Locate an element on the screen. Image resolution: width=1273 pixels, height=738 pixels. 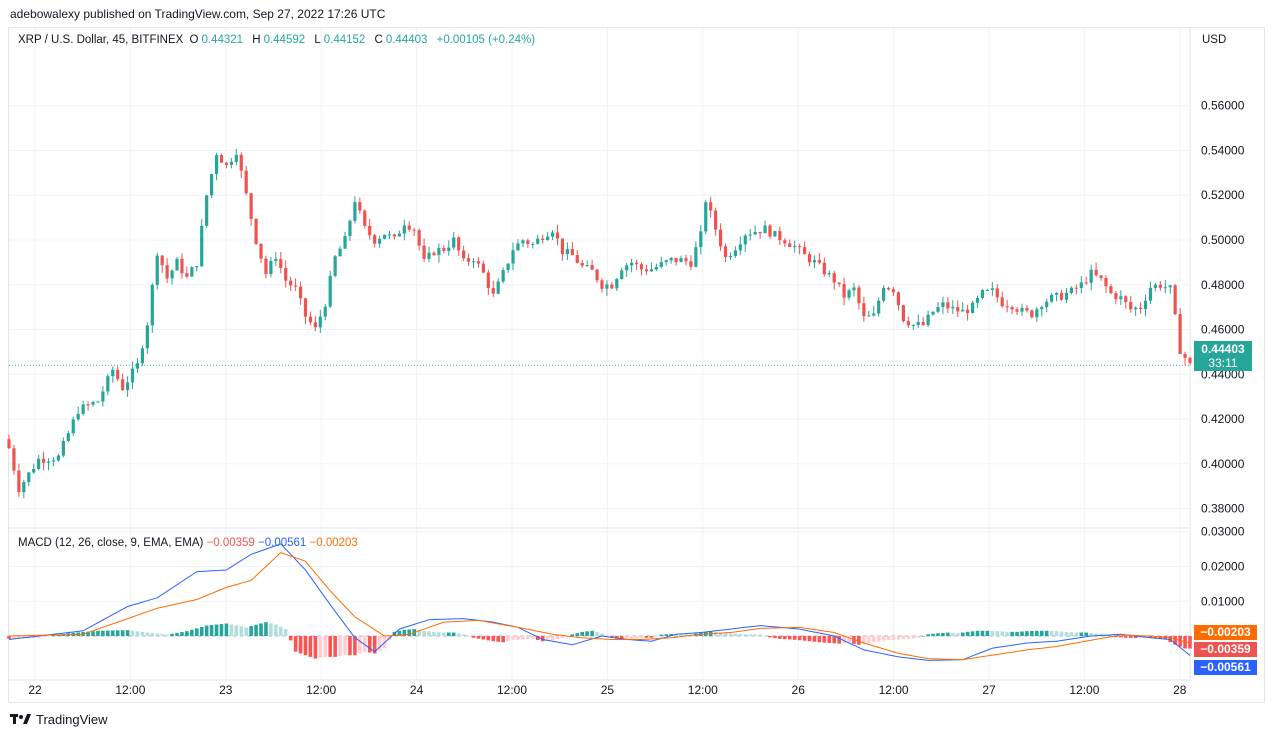
price-tick-label: 0.56000 is located at coordinates (1223, 106).